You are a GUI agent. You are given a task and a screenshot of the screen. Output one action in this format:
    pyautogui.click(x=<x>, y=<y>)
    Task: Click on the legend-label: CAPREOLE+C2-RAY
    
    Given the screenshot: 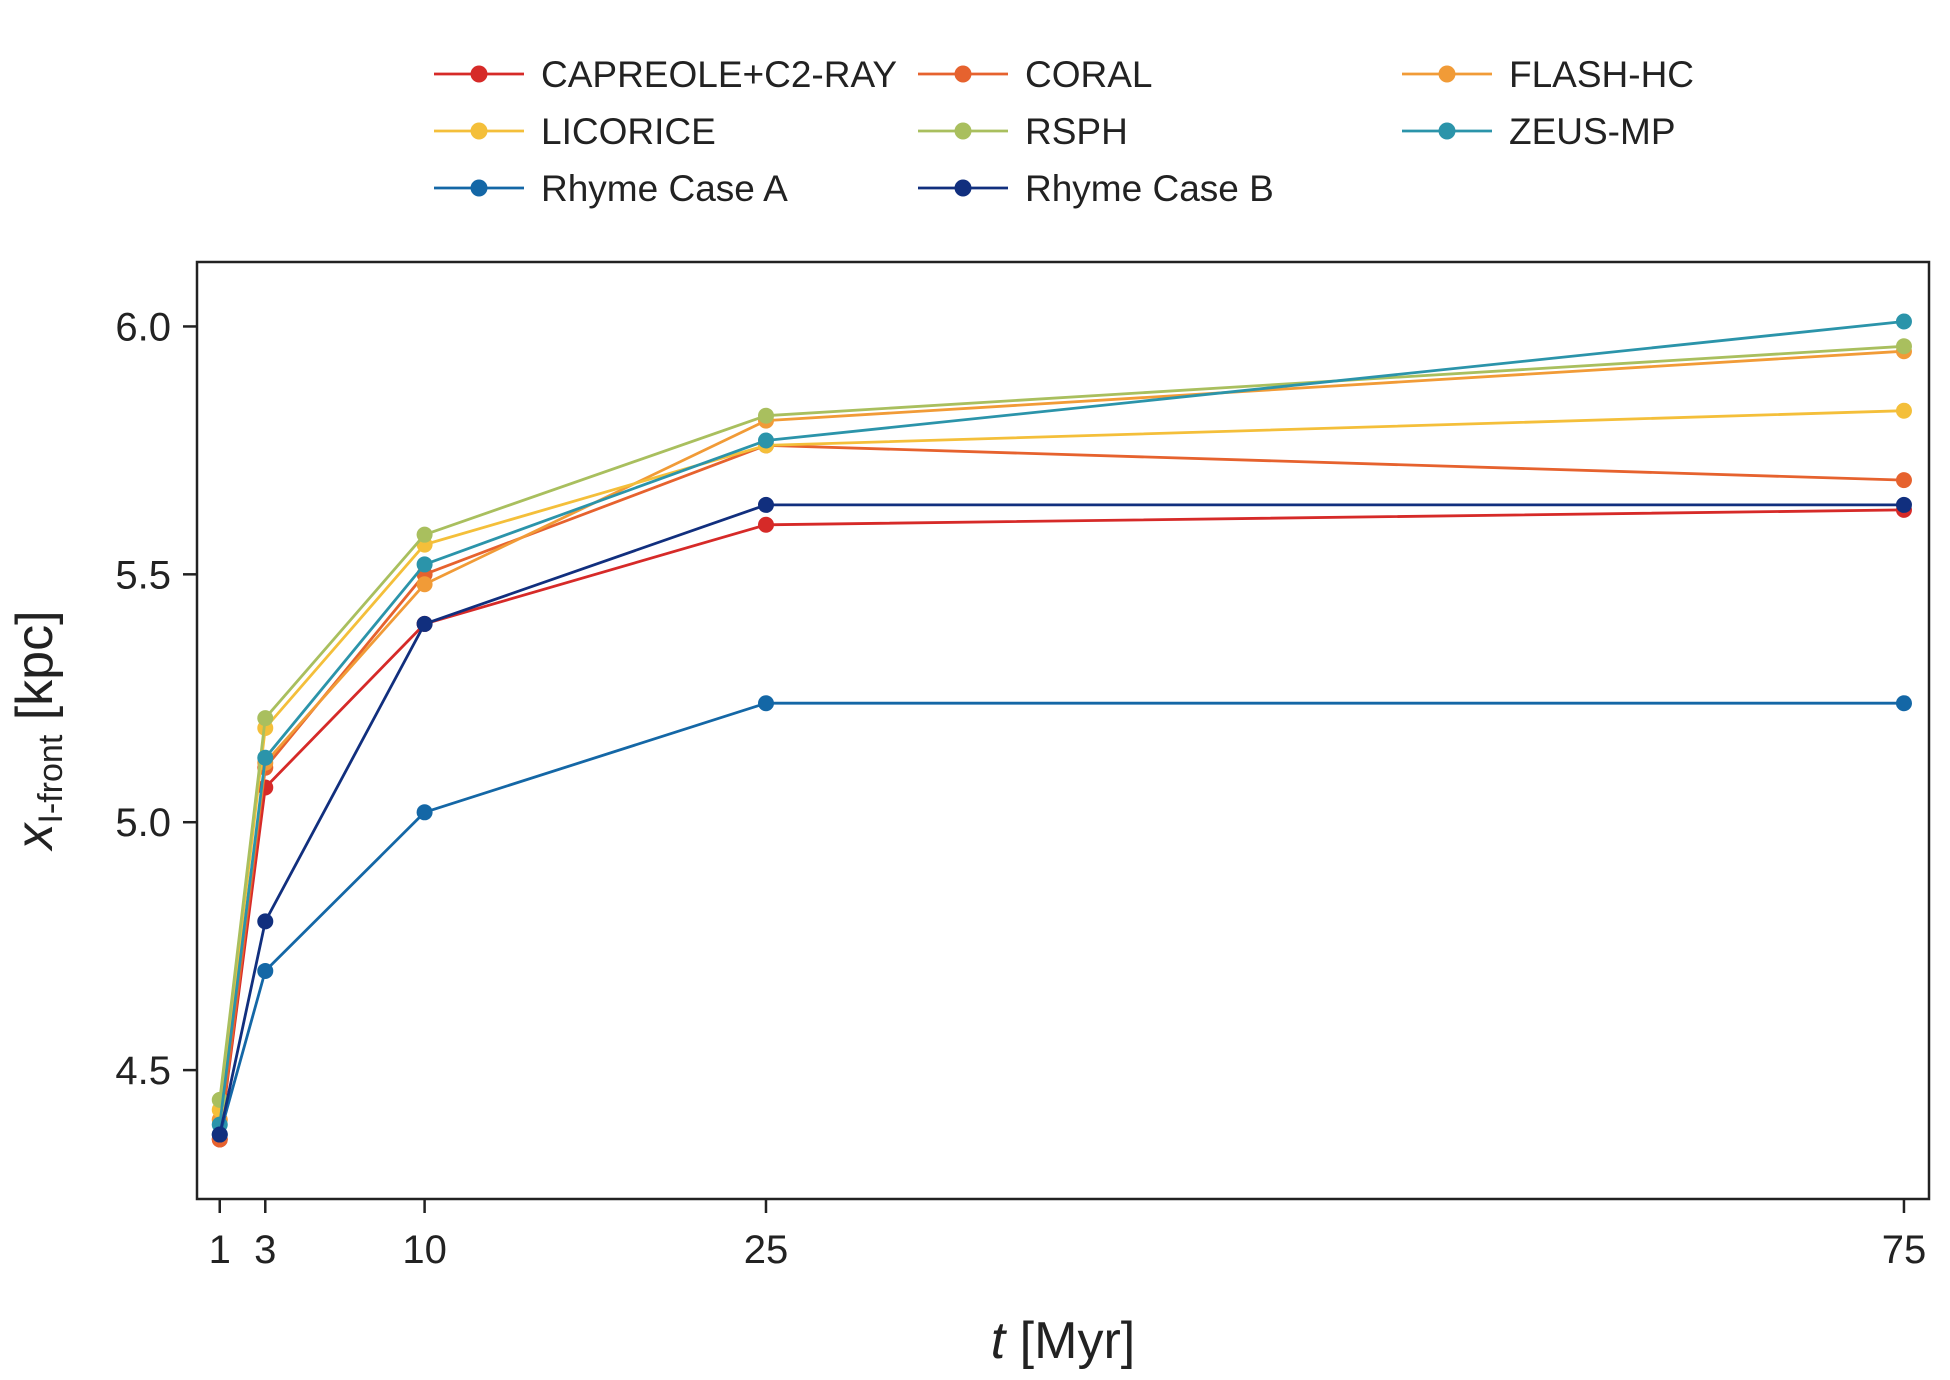 What is the action you would take?
    pyautogui.click(x=719, y=74)
    